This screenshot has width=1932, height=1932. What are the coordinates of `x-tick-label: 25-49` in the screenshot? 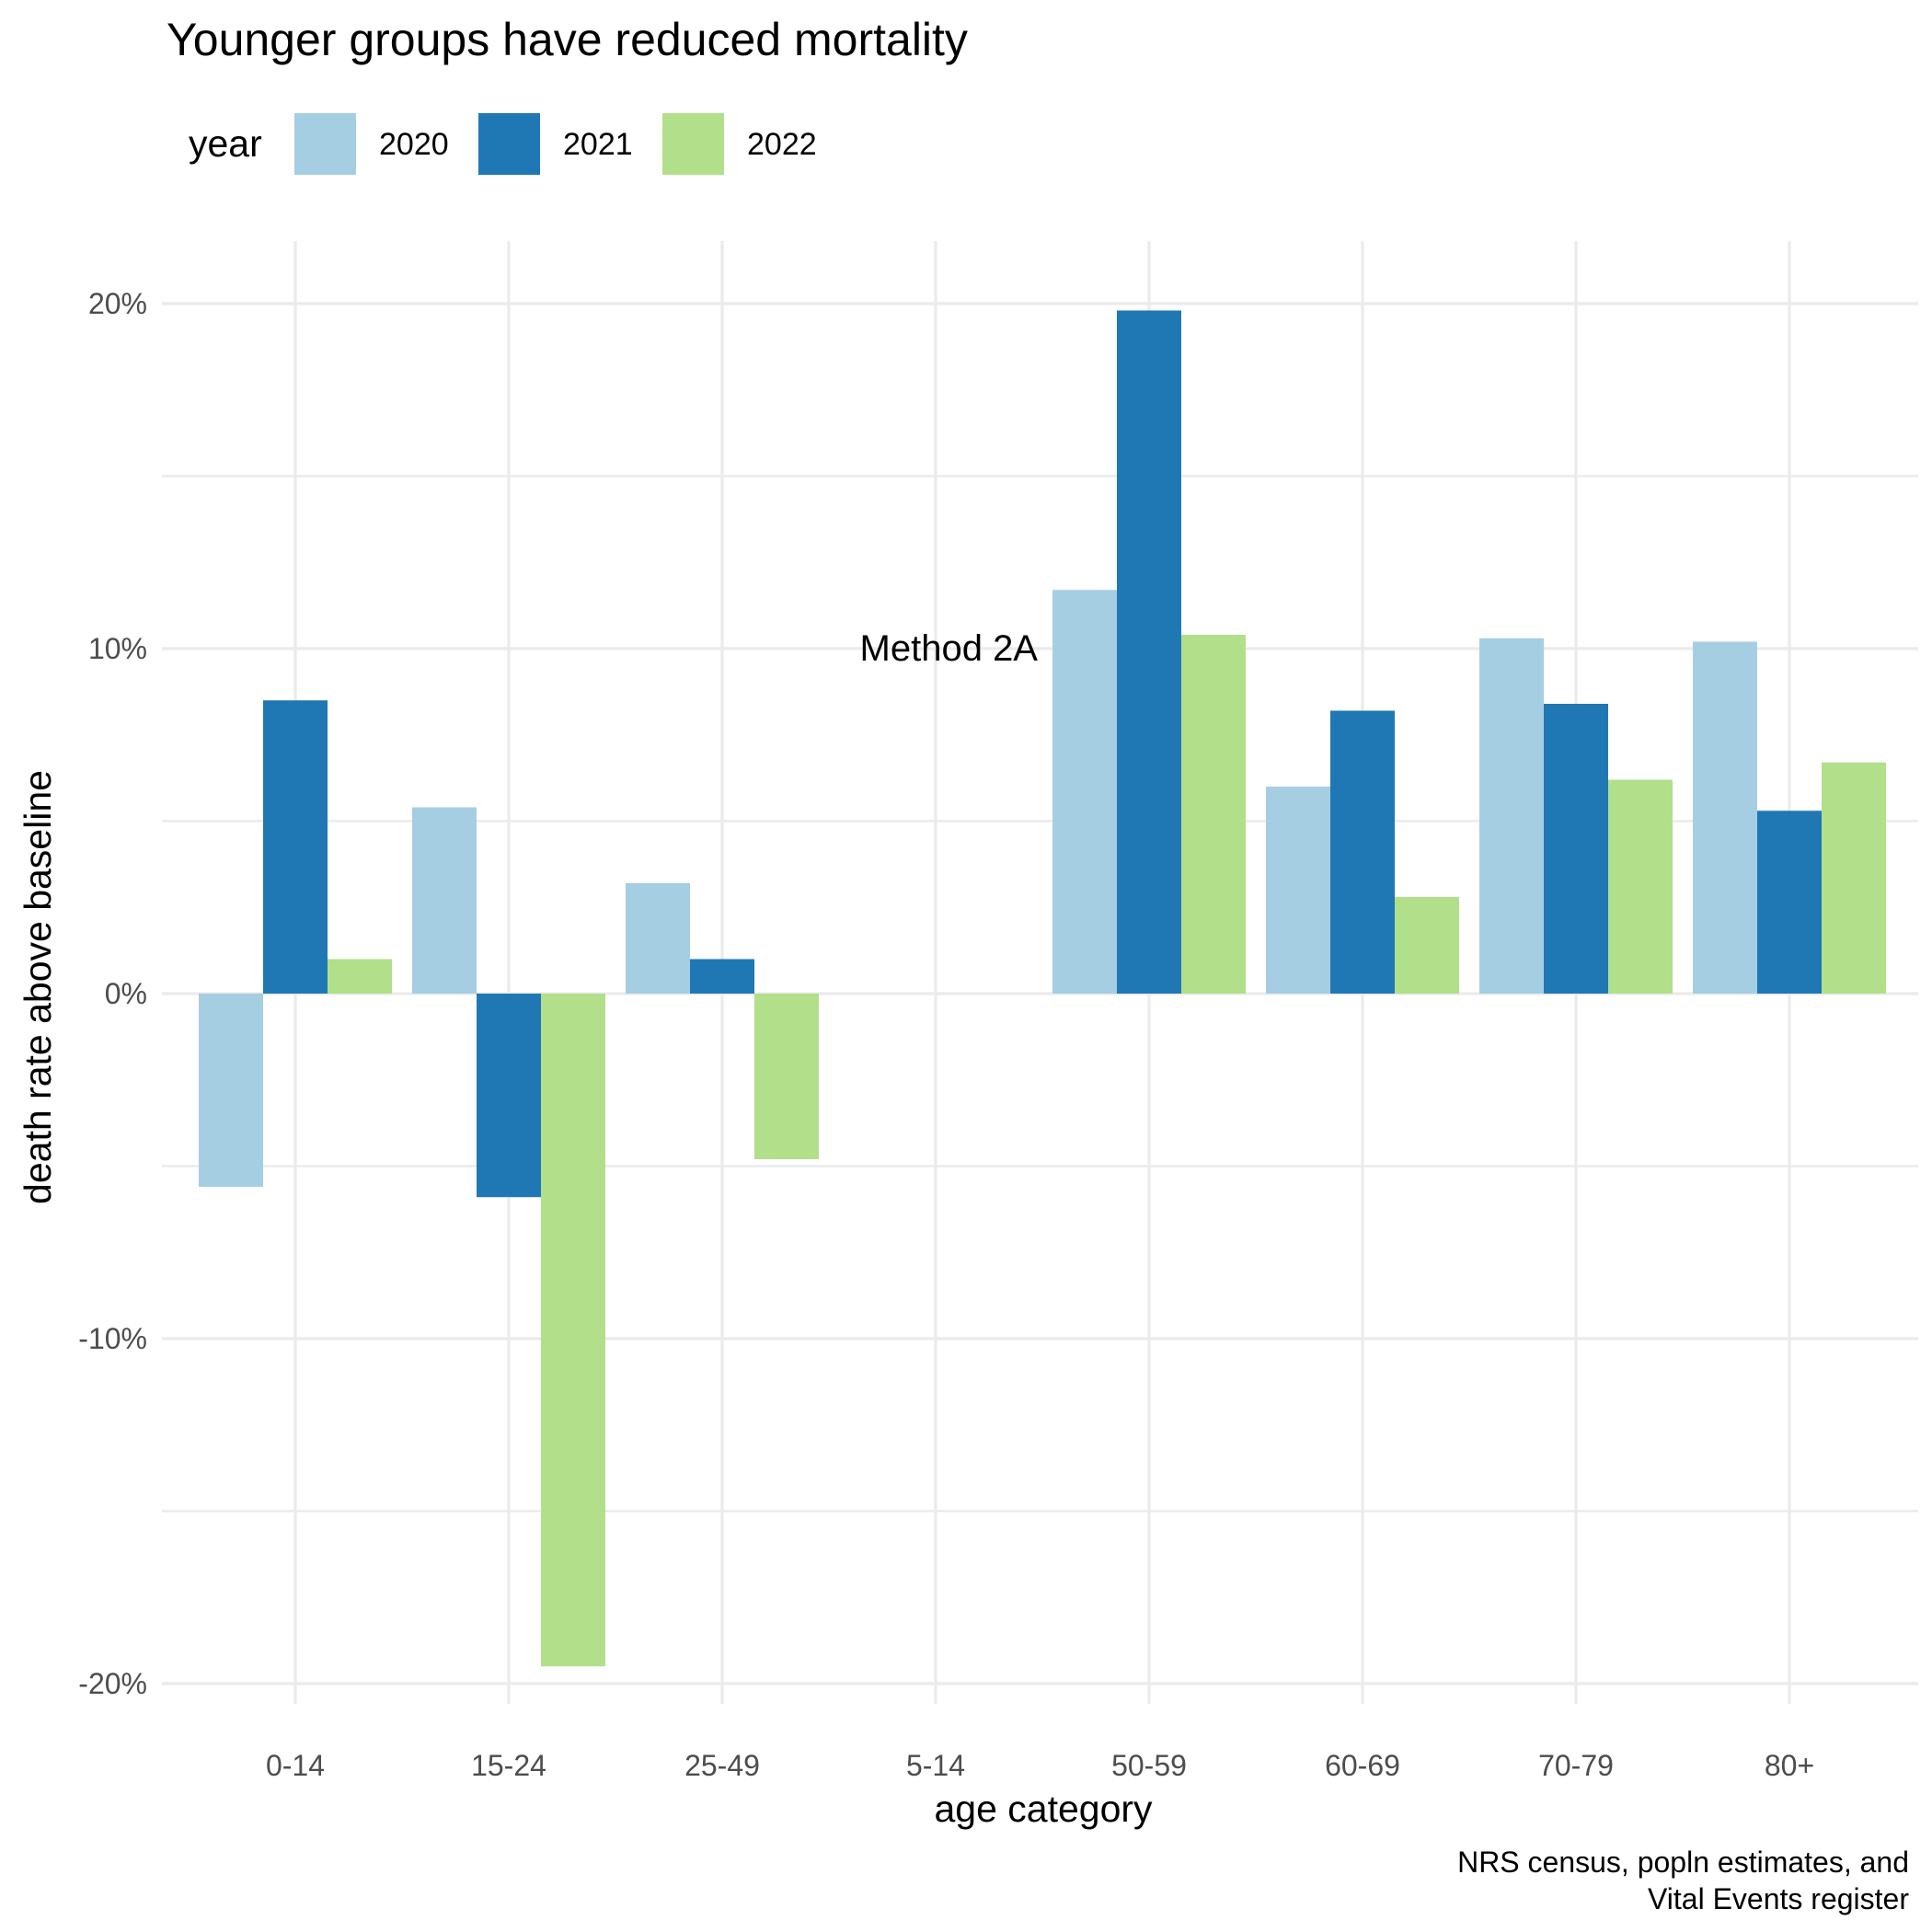 It's located at (722, 1765).